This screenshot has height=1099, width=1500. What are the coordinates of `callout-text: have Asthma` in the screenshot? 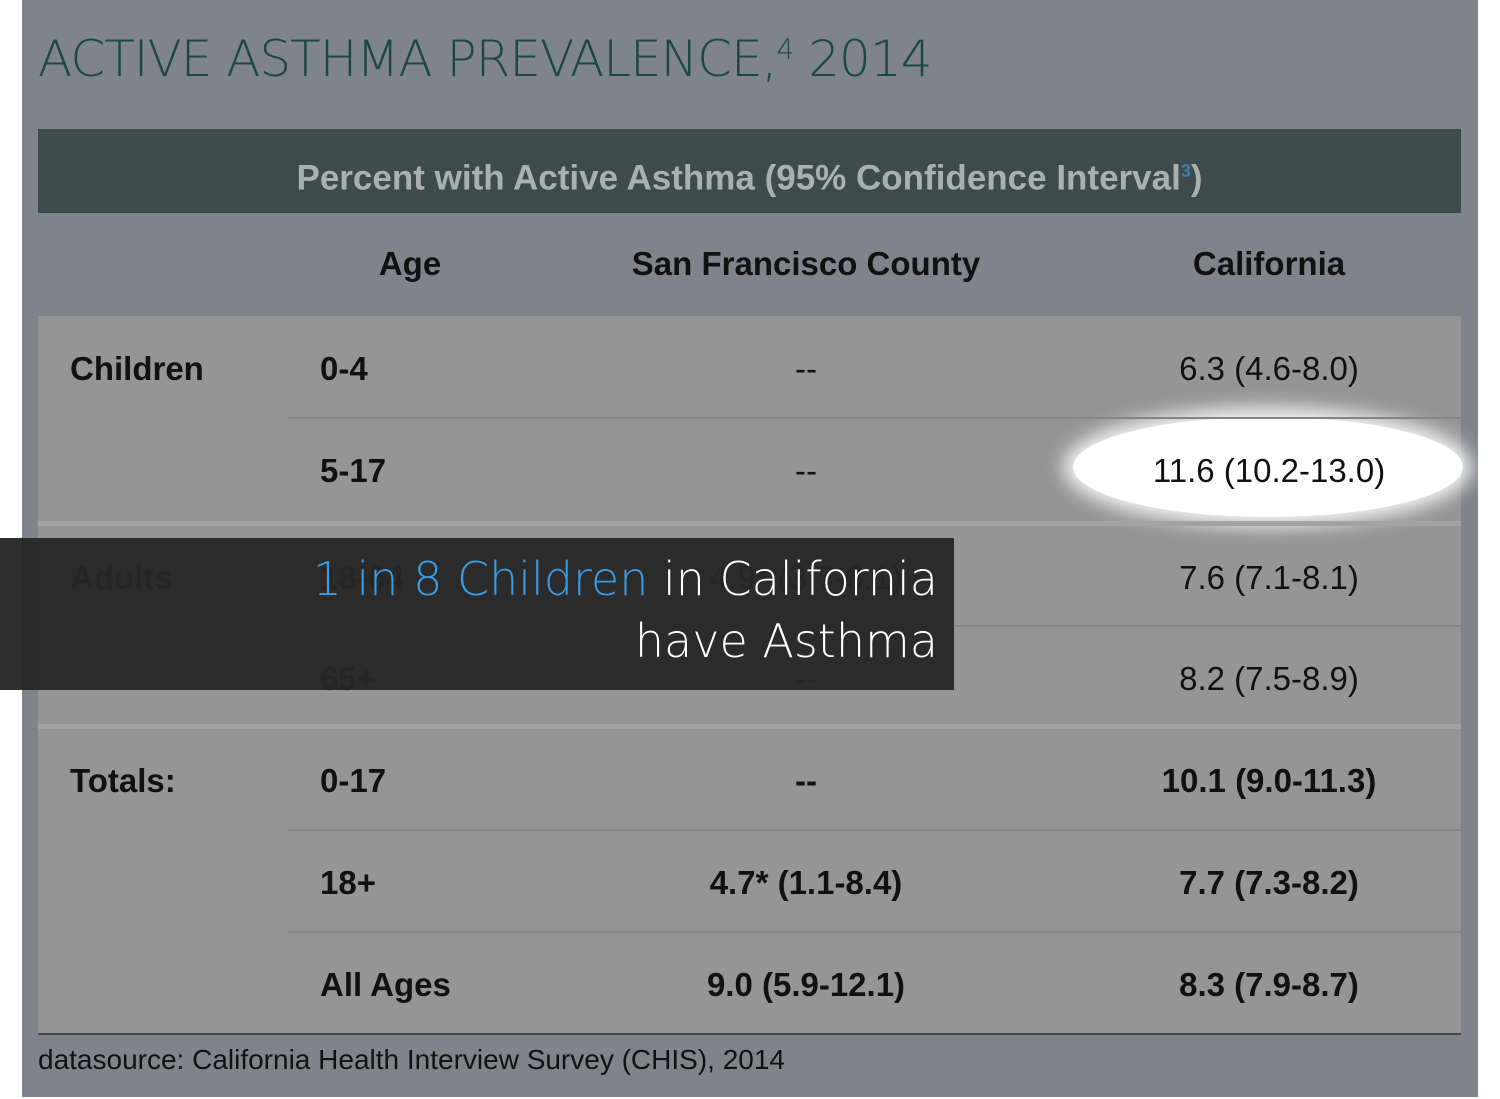 It's located at (786, 641).